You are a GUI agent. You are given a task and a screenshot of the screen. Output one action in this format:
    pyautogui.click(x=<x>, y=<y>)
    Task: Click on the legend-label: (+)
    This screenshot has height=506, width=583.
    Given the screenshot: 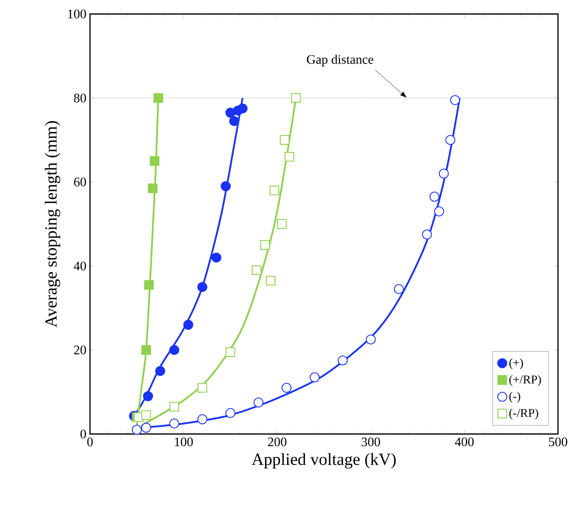 What is the action you would take?
    pyautogui.click(x=516, y=364)
    